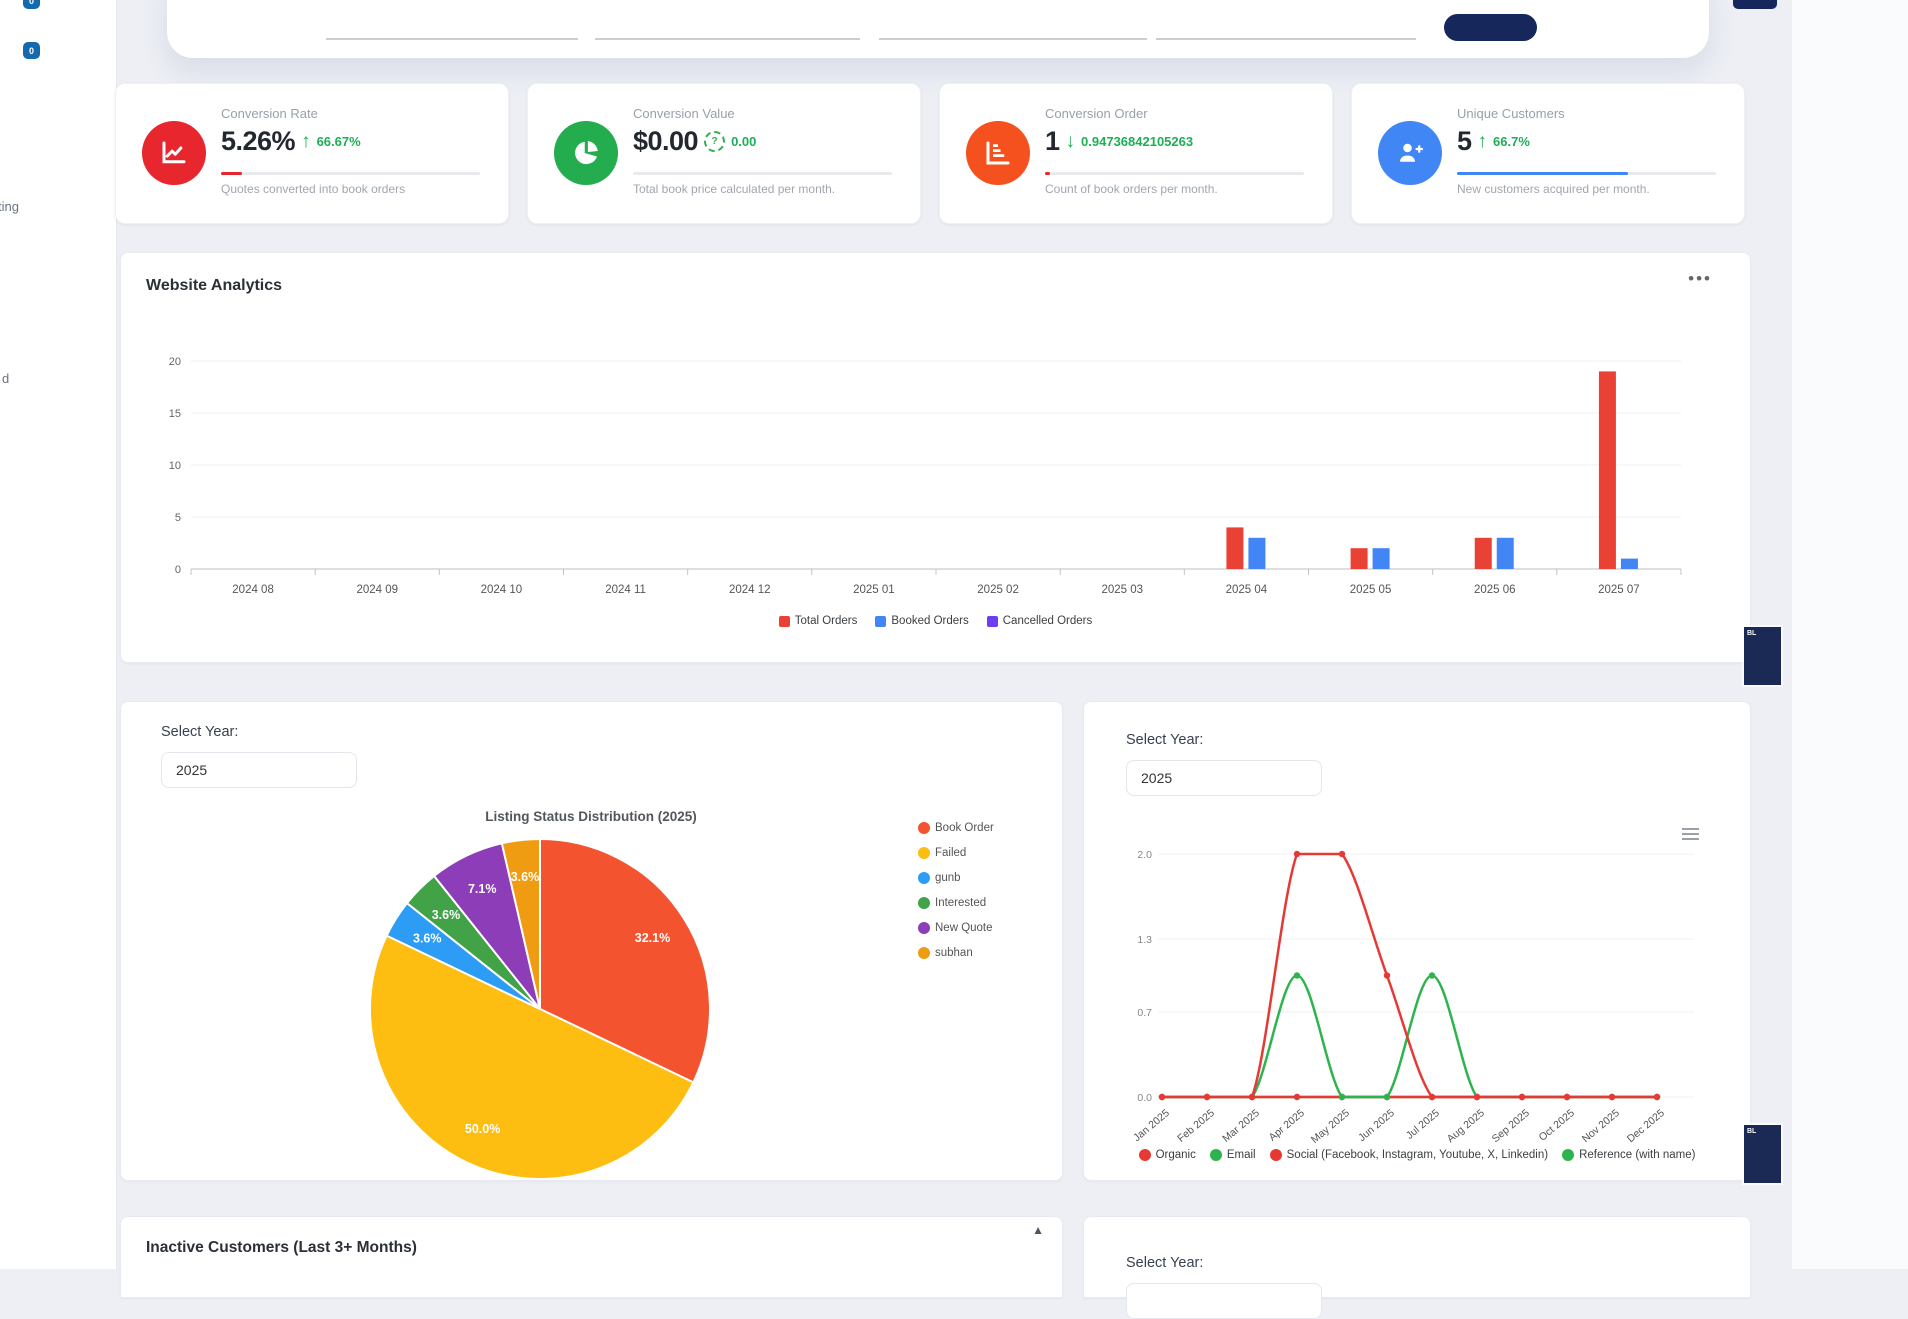 This screenshot has width=1908, height=1319. What do you see at coordinates (948, 878) in the screenshot?
I see `legend-label: gunb` at bounding box center [948, 878].